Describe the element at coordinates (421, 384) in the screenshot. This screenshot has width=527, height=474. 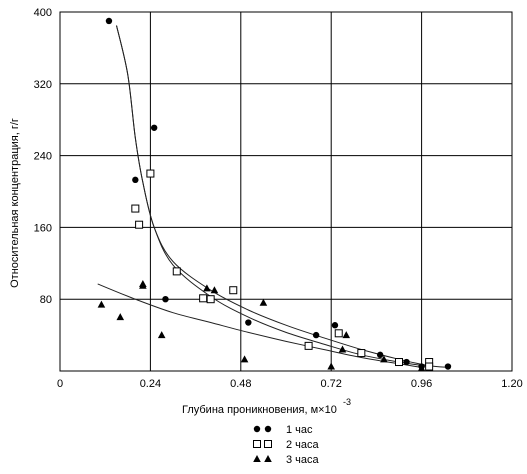
I see `x-tick-label: 0.96` at that location.